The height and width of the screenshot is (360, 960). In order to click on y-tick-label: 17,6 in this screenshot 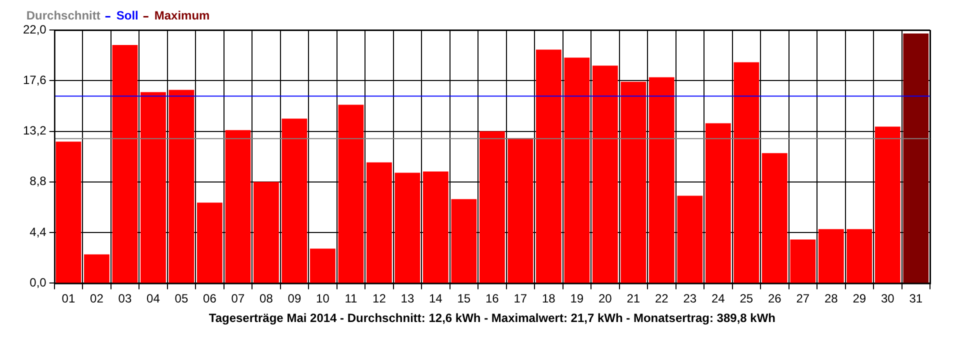, I will do `click(34, 79)`.